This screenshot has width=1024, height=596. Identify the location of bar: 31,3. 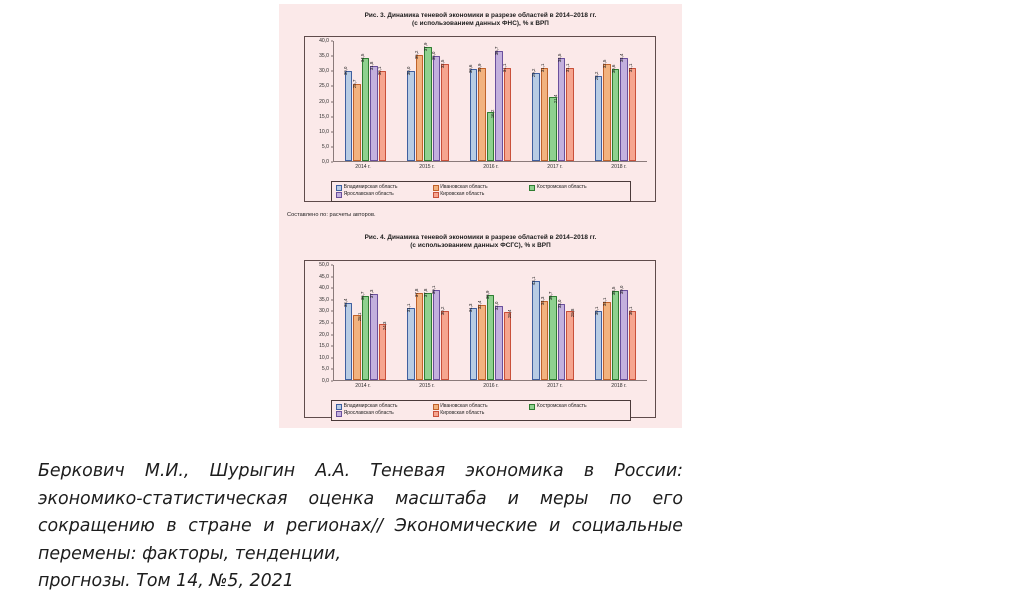
(473, 342).